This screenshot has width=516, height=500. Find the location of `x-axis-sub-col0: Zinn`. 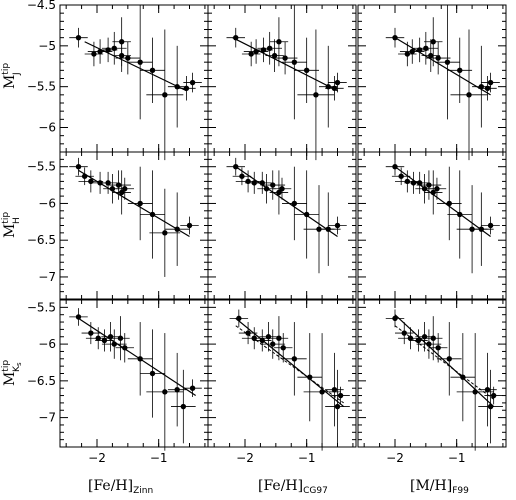

x-axis-sub-col0: Zinn is located at coordinates (143, 491).